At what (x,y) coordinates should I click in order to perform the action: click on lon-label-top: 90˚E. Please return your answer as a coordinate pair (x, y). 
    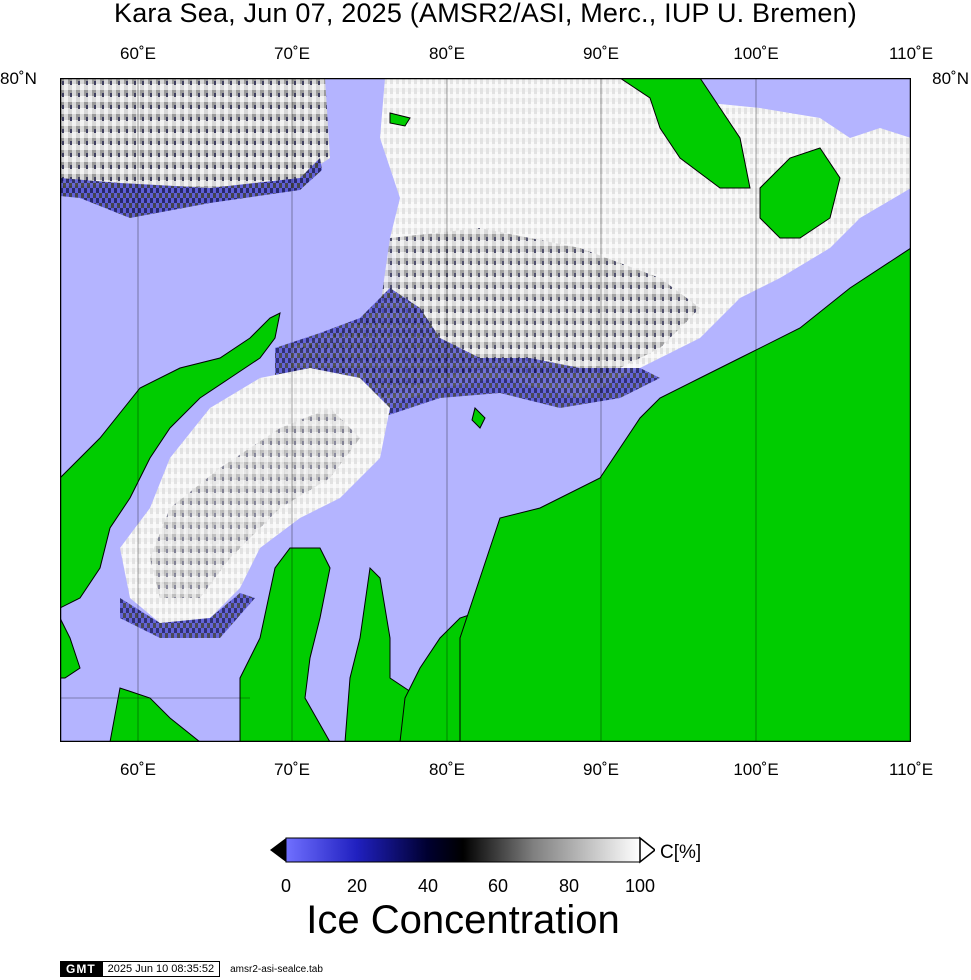
    Looking at the image, I should click on (601, 53).